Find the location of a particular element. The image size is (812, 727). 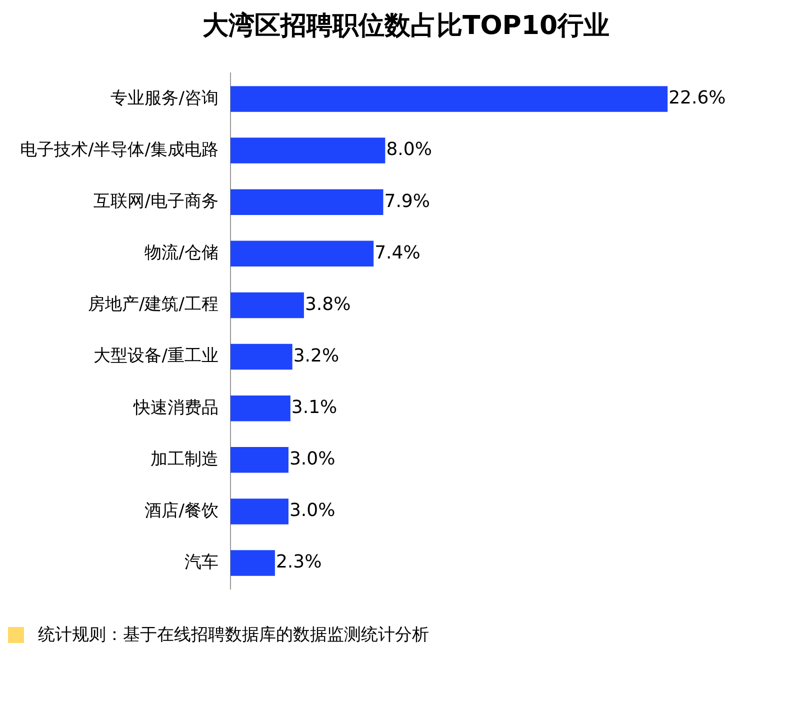

data-label: 3.2% is located at coordinates (316, 355).